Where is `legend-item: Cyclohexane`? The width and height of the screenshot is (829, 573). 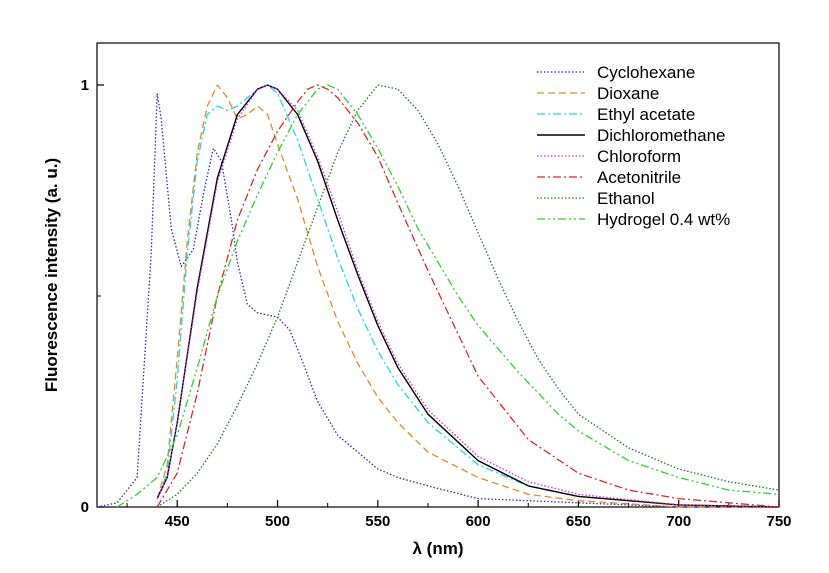
legend-item: Cyclohexane is located at coordinates (616, 72).